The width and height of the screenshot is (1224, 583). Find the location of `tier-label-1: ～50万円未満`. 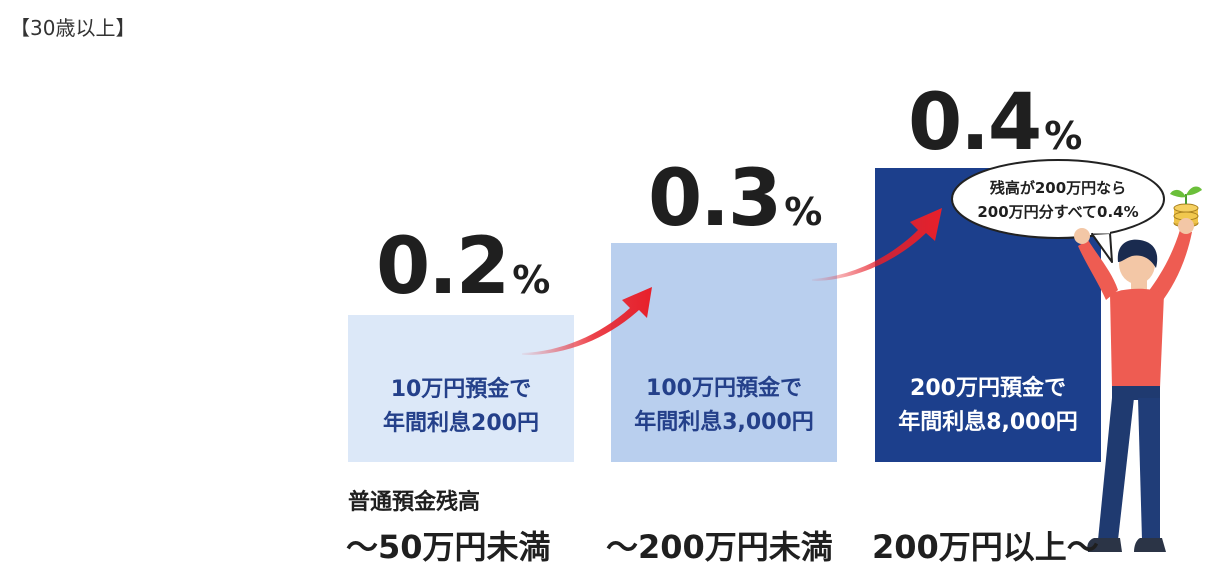

tier-label-1: ～50万円未満 is located at coordinates (448, 547).